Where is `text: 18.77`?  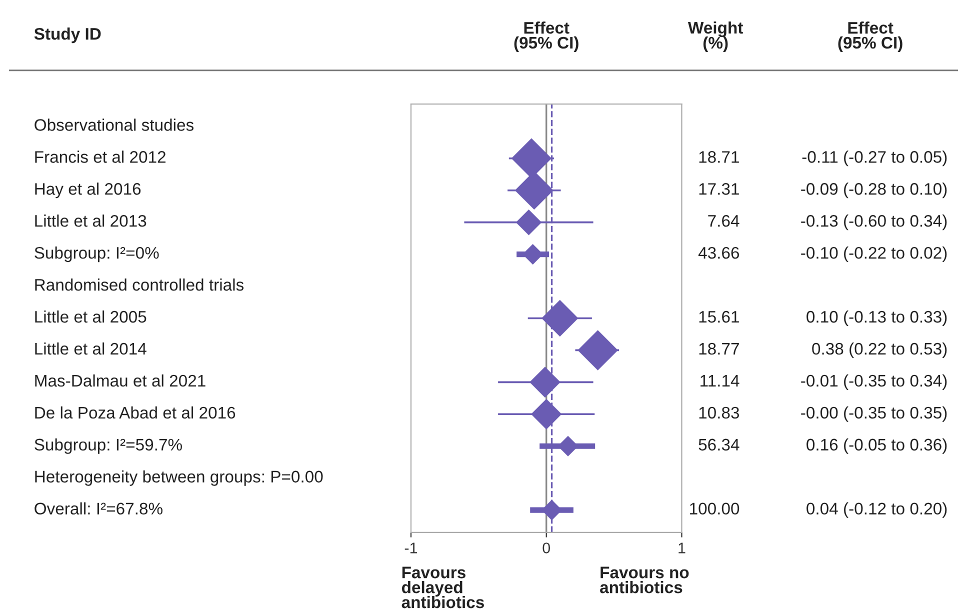
text: 18.77 is located at coordinates (719, 348).